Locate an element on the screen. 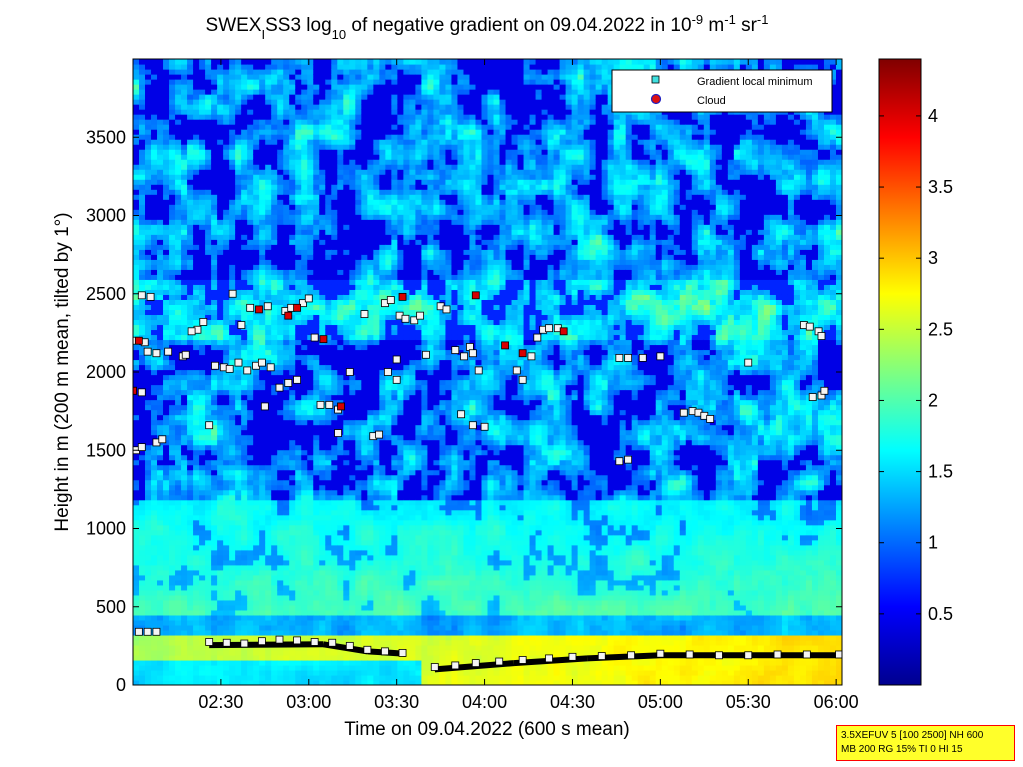  y-tick-label: 3500 is located at coordinates (106, 137).